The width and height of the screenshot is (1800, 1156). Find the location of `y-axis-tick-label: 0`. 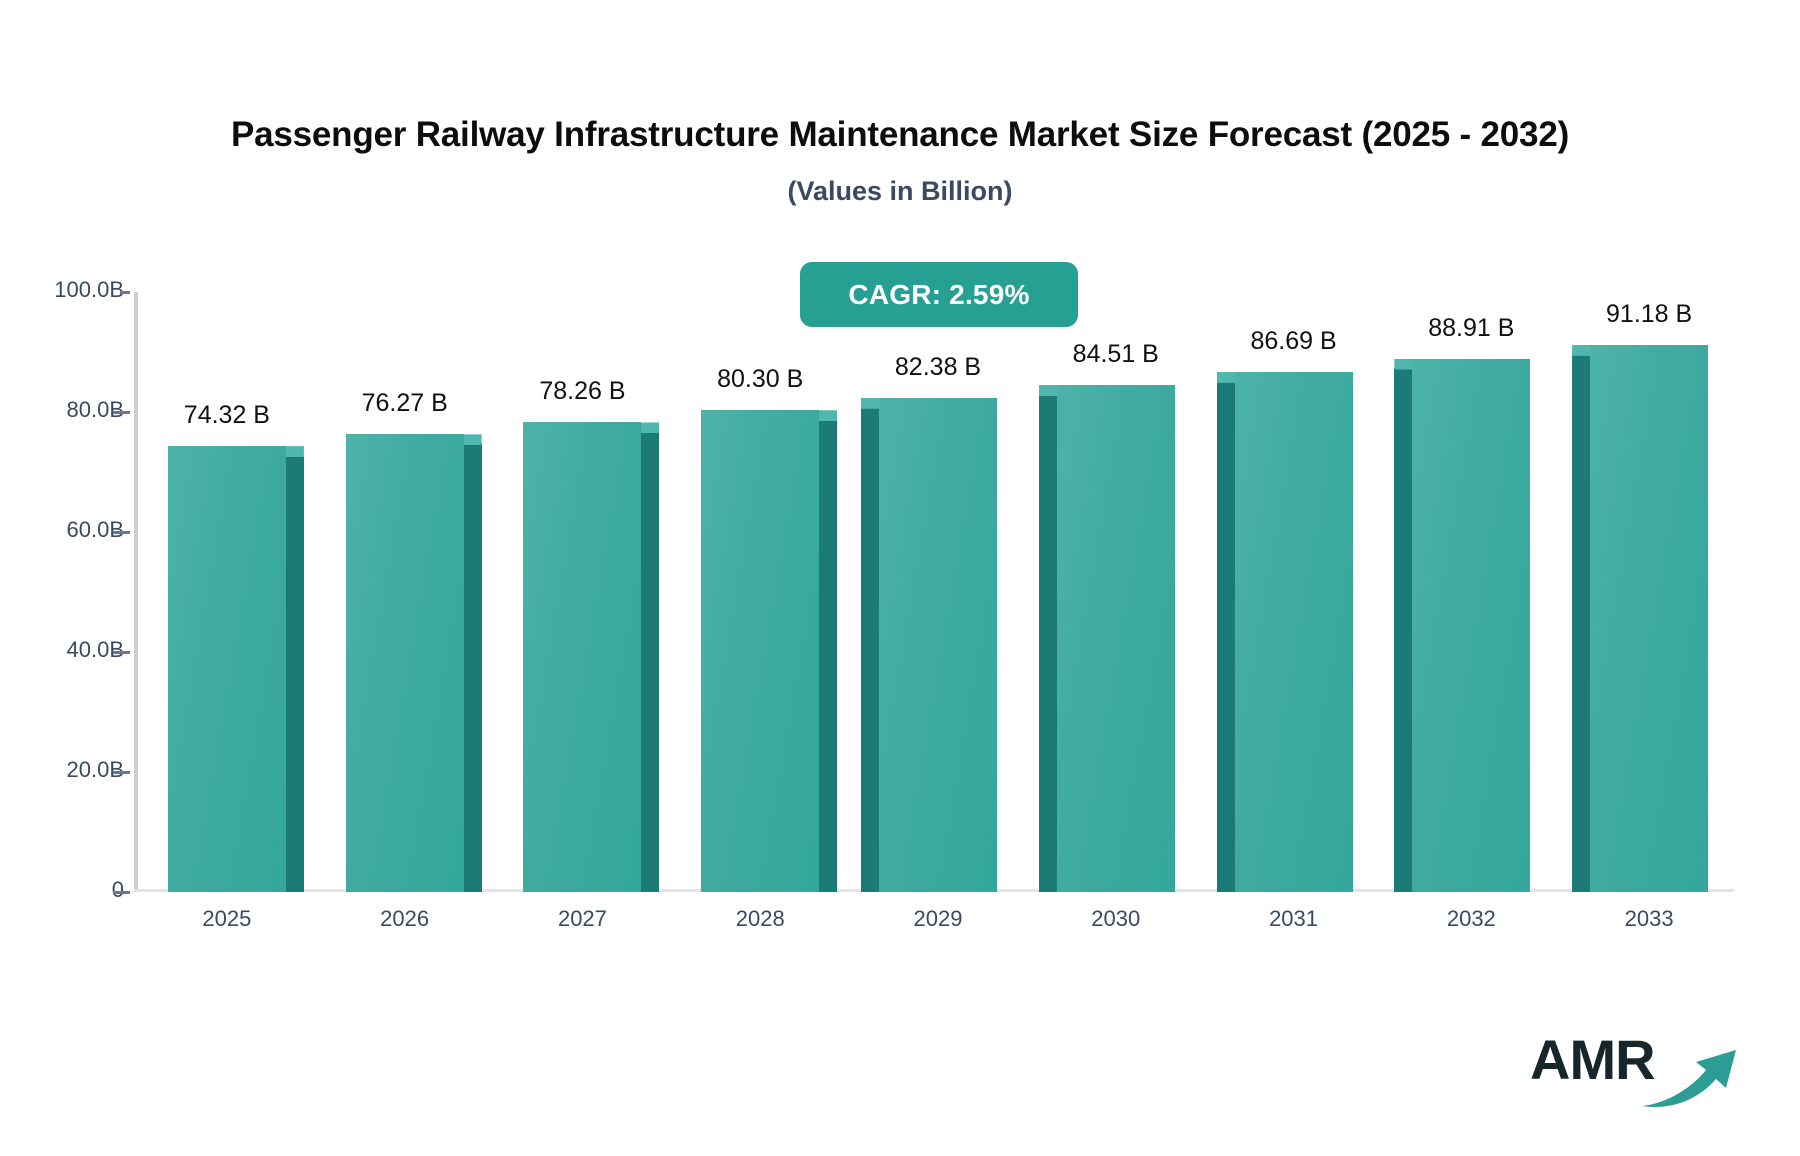

y-axis-tick-label: 0 is located at coordinates (117, 889).